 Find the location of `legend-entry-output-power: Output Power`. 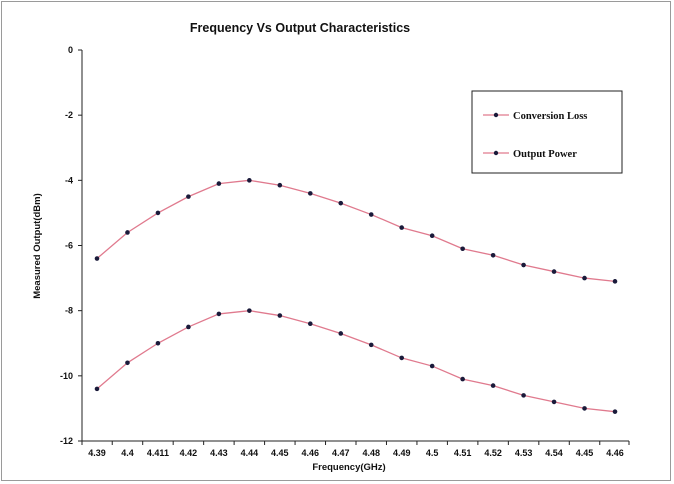

legend-entry-output-power: Output Power is located at coordinates (530, 154).